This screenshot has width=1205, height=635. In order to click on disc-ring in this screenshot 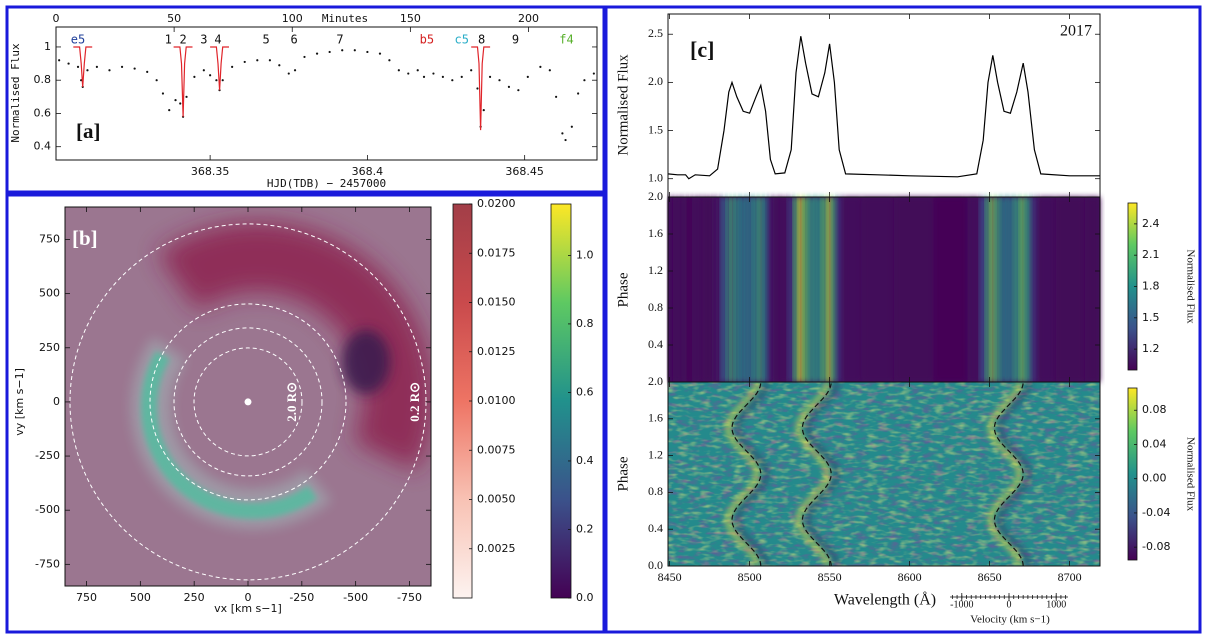, I will do `click(229, 434)`.